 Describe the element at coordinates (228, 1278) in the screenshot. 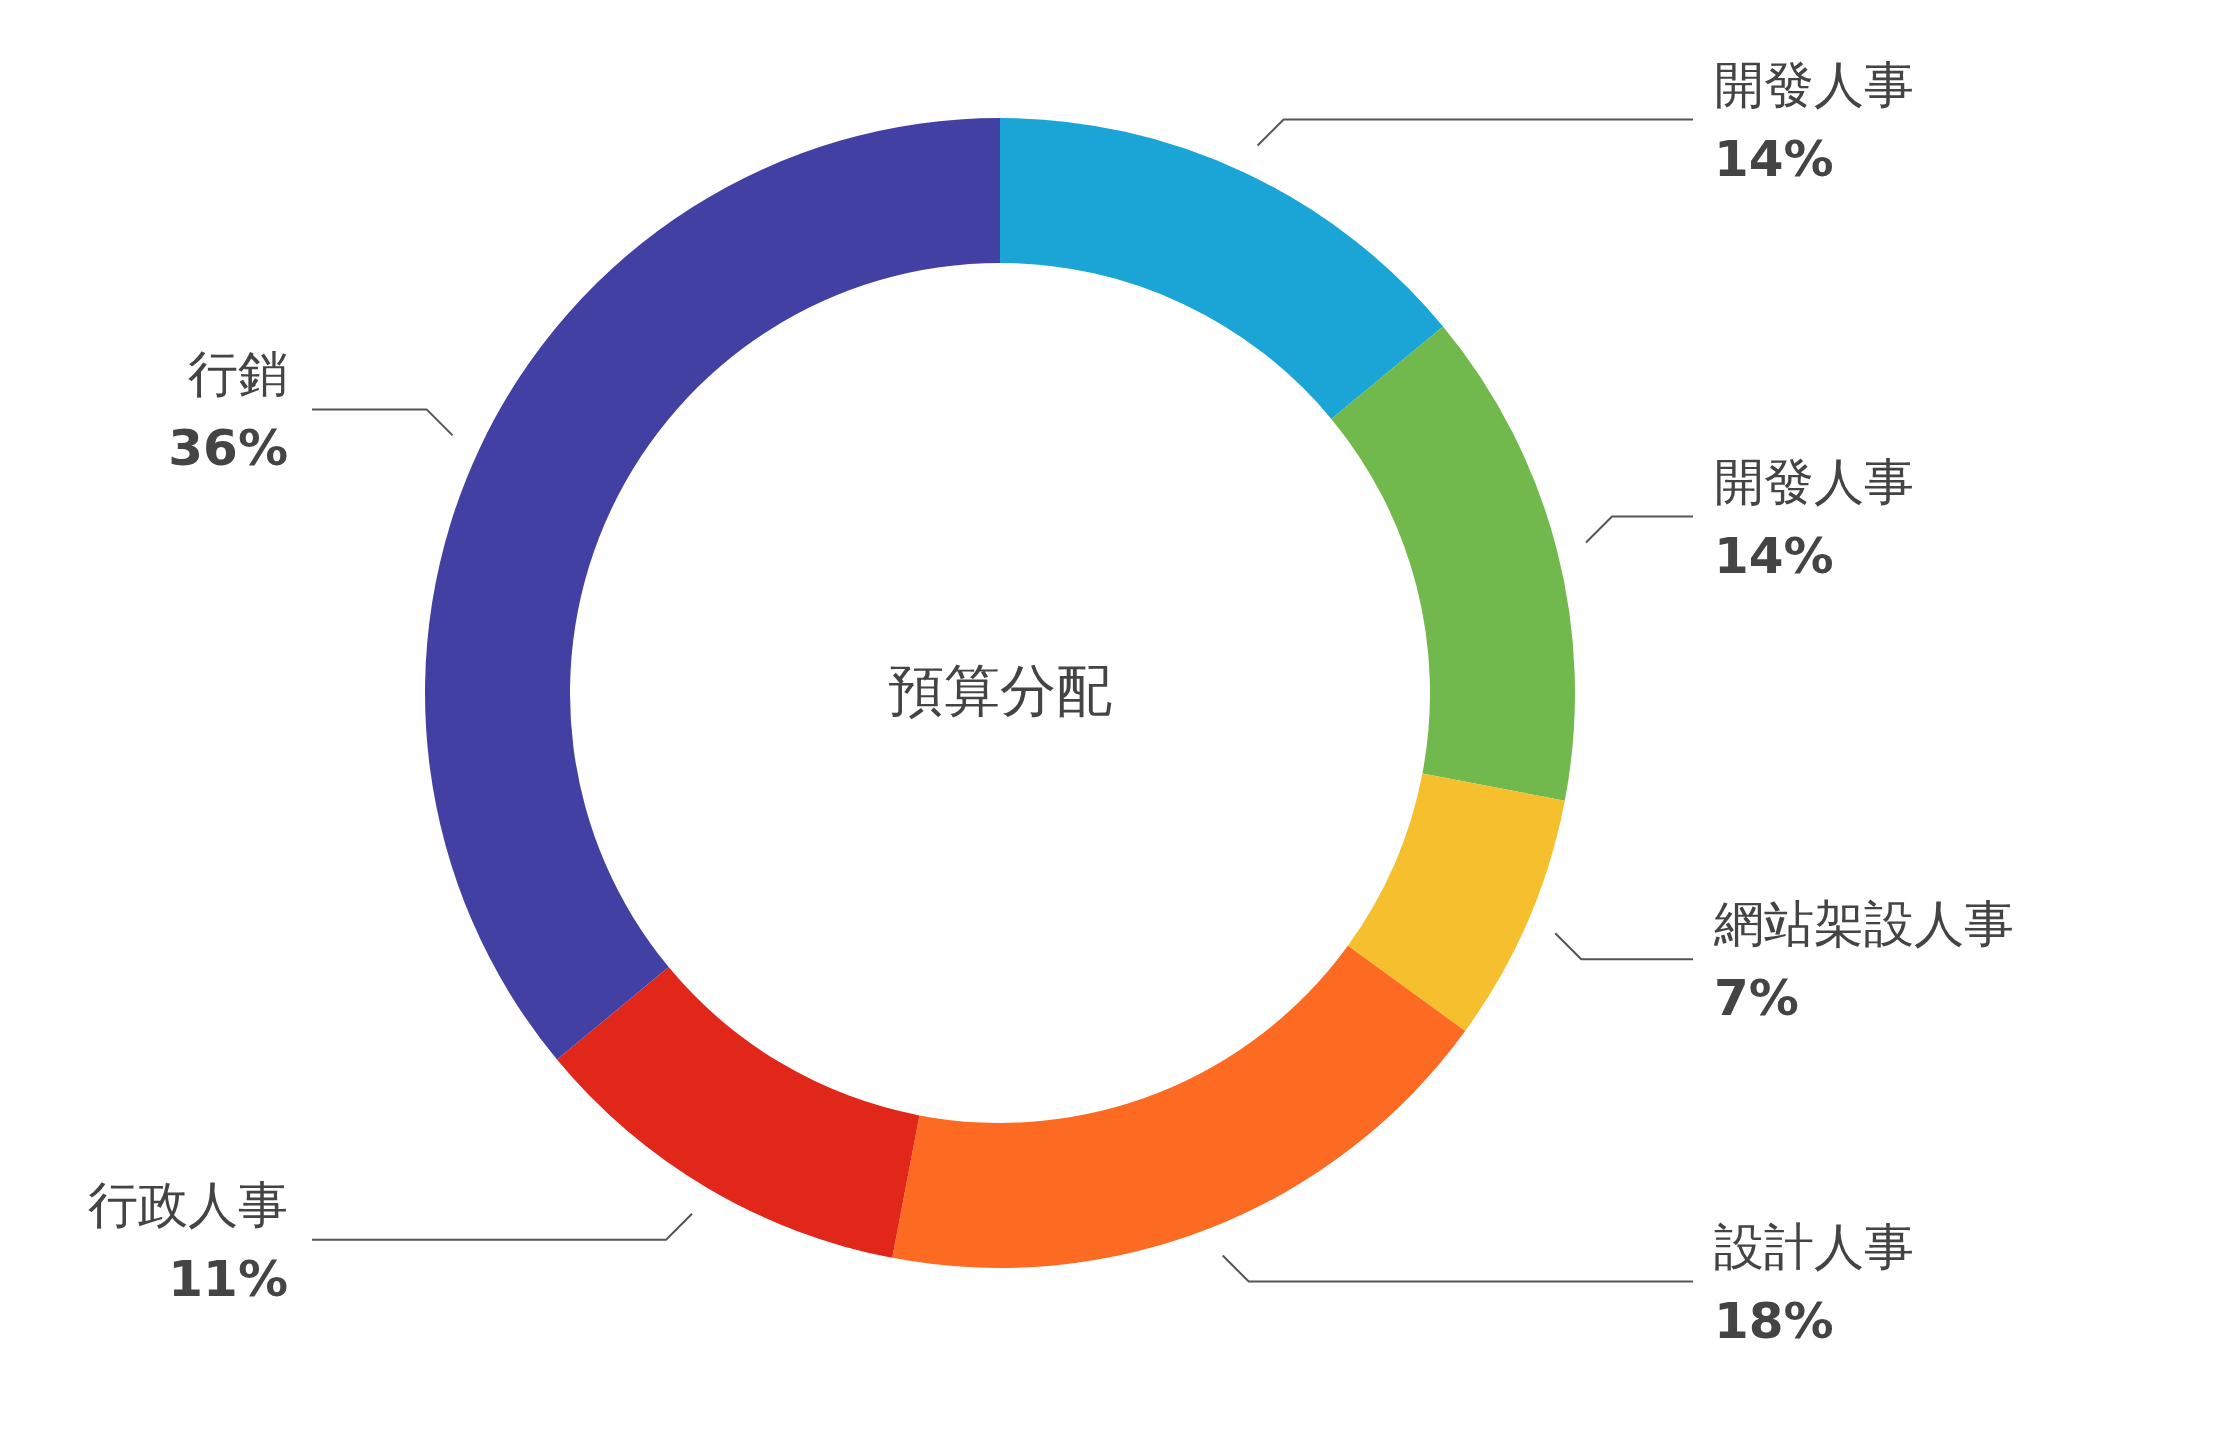

I see `data-label: 11%` at that location.